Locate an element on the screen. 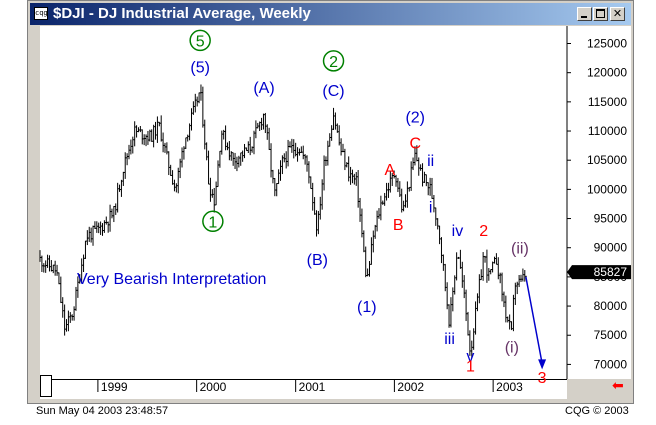  app-icon: cqg is located at coordinates (41, 13).